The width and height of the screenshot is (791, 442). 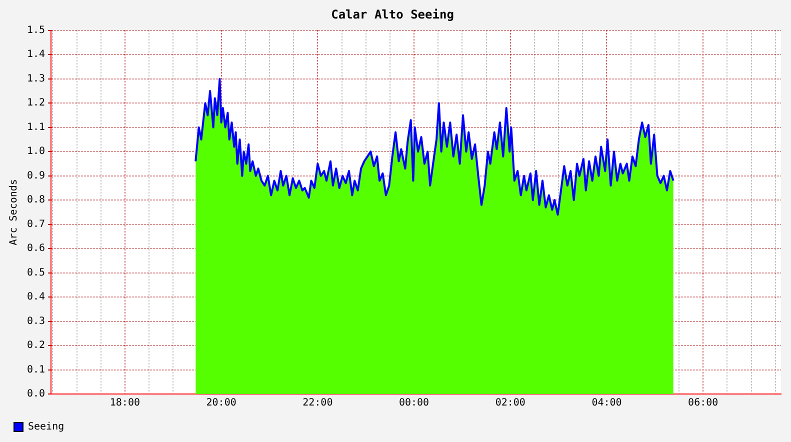 What do you see at coordinates (414, 403) in the screenshot?
I see `x-tick-label: 00:00` at bounding box center [414, 403].